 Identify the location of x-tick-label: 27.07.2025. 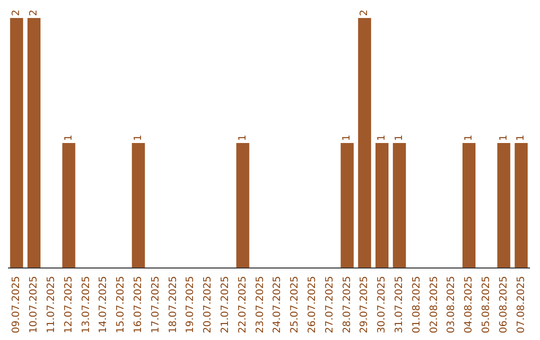
(330, 305).